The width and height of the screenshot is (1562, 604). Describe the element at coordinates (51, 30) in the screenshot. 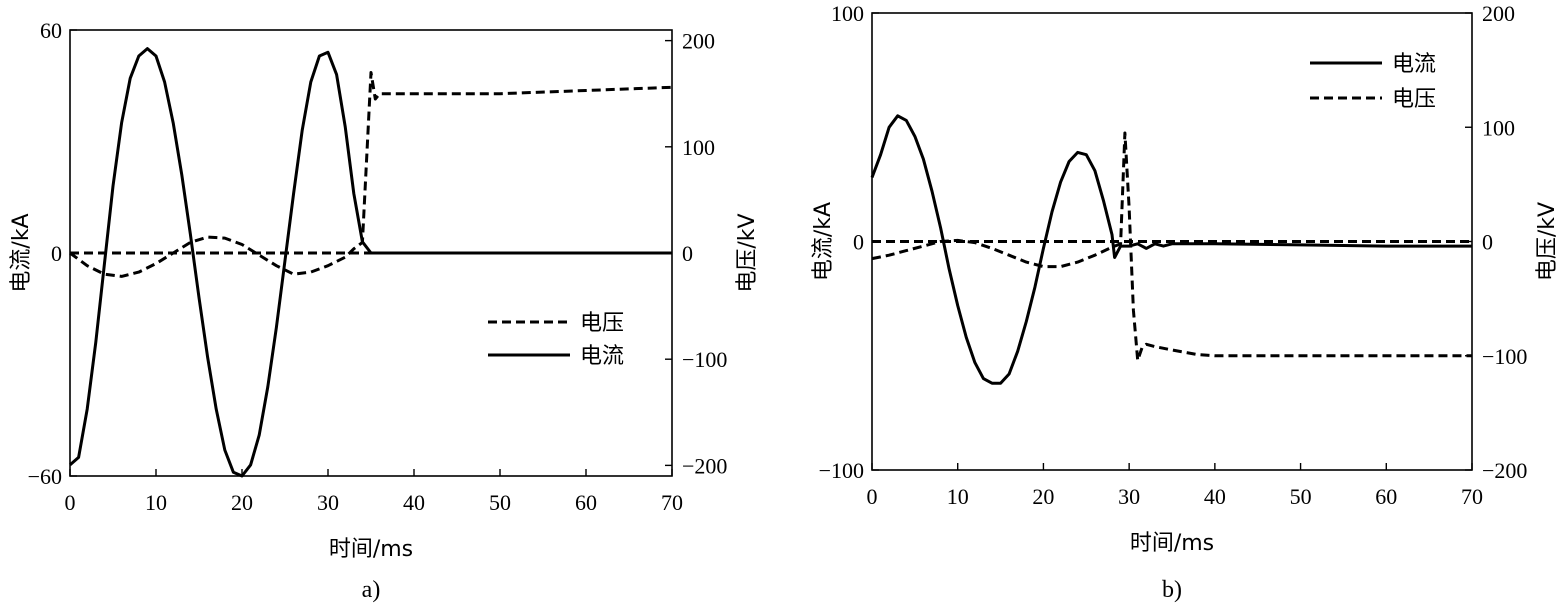

I see `y-left-tick-label: 60` at that location.